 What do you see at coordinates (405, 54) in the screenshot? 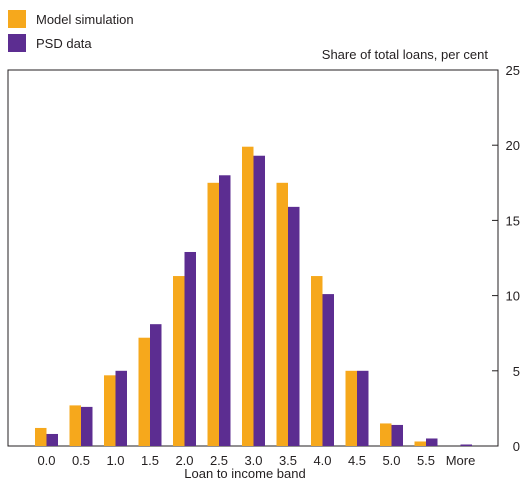
I see `y-axis-label: Share of total loans, per cent` at bounding box center [405, 54].